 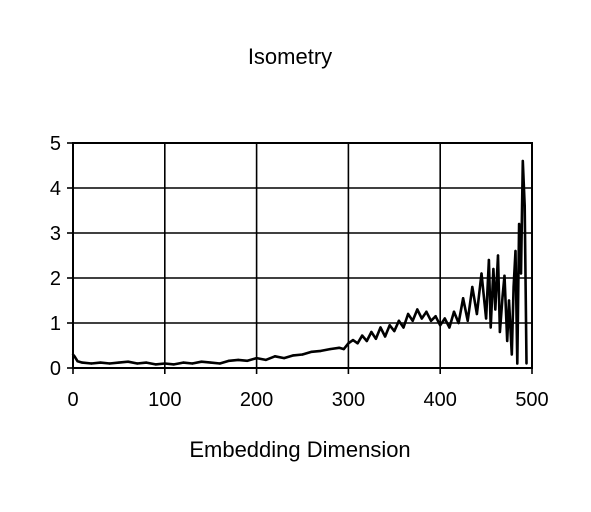 I want to click on chart-title: Isometry, so click(x=290, y=56).